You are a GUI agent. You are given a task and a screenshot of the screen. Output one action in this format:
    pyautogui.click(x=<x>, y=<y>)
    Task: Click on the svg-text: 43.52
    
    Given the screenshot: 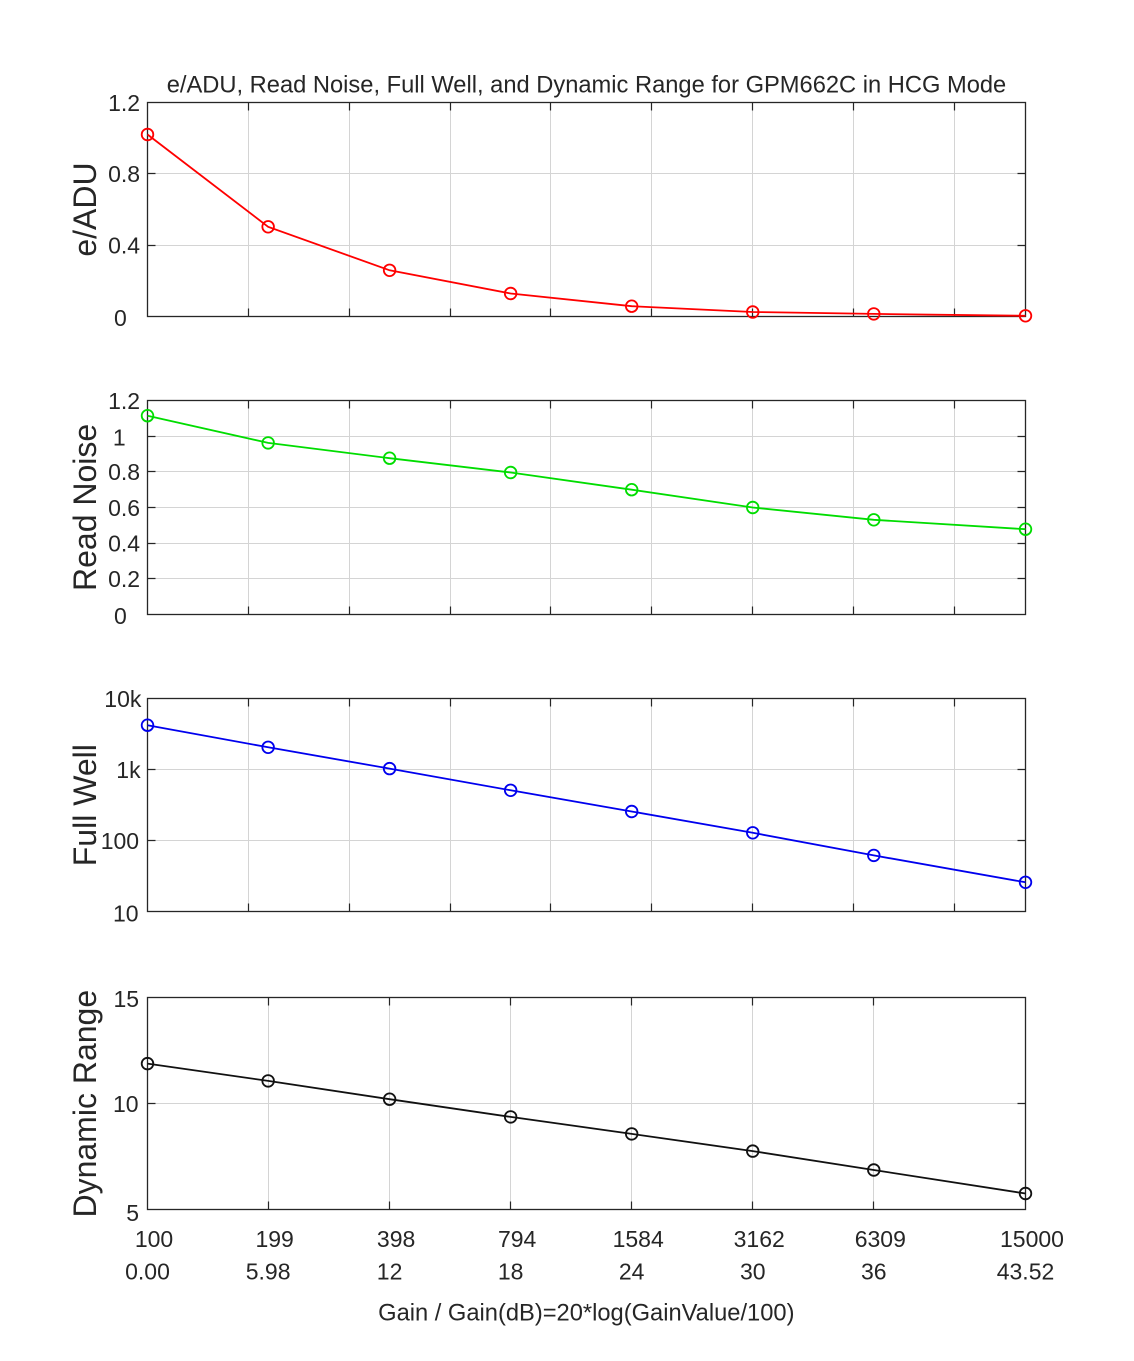 What is the action you would take?
    pyautogui.click(x=1026, y=1272)
    